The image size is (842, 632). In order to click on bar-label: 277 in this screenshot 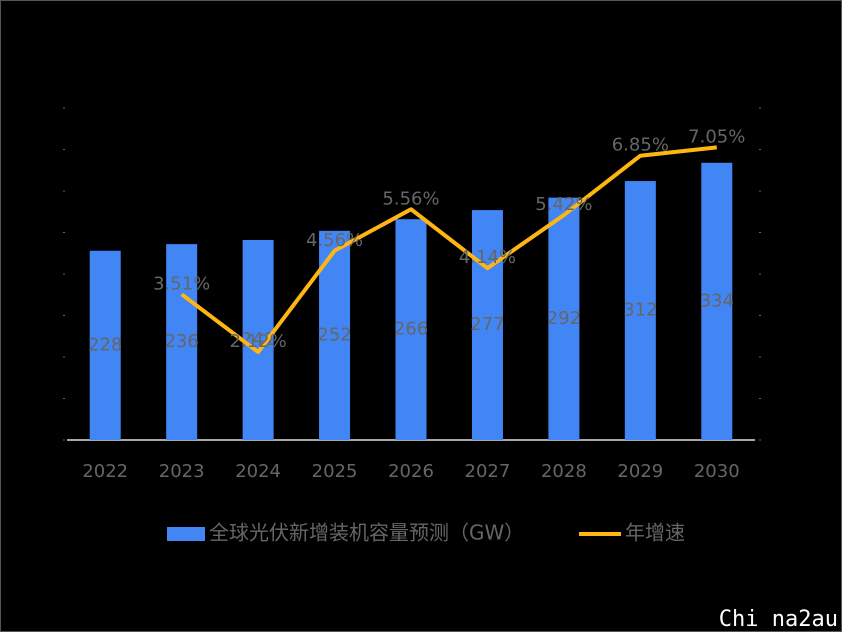, I will do `click(487, 324)`.